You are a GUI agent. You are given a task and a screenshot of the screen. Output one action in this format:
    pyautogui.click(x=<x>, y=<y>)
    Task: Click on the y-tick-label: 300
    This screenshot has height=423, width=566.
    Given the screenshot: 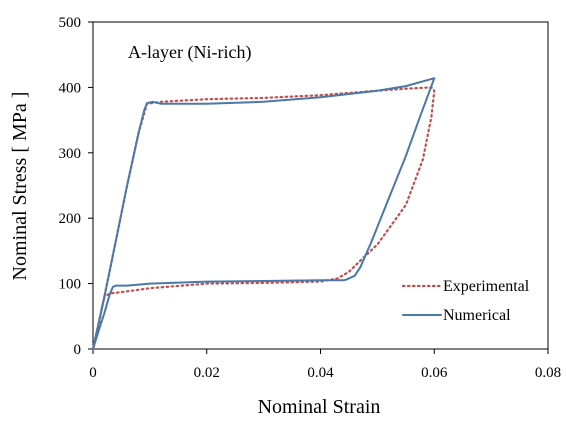 What is the action you would take?
    pyautogui.click(x=70, y=154)
    